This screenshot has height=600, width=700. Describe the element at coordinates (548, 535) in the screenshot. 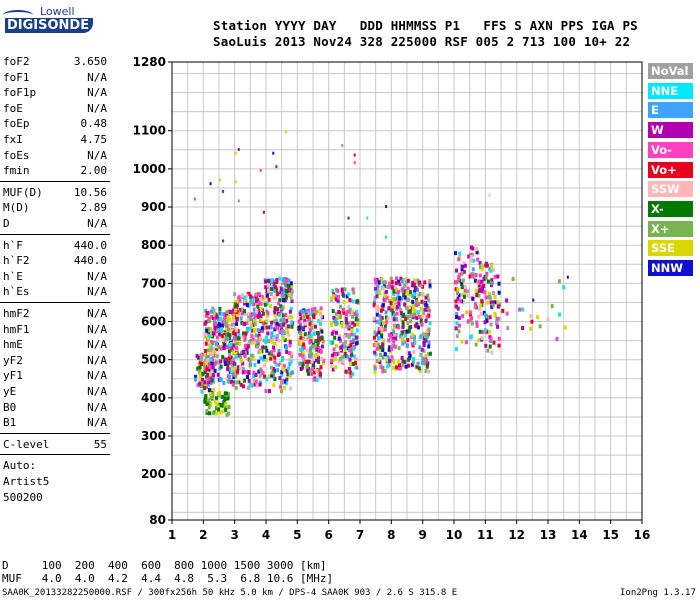

I see `x-tick-label: 13` at that location.